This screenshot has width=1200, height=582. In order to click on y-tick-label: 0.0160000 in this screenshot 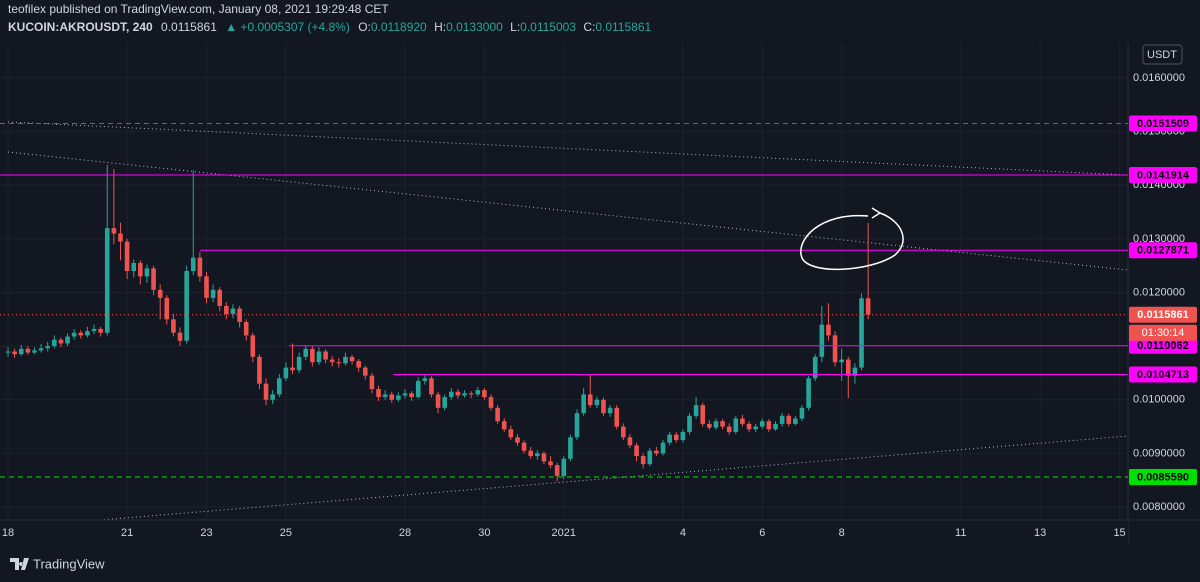, I will do `click(1159, 78)`.